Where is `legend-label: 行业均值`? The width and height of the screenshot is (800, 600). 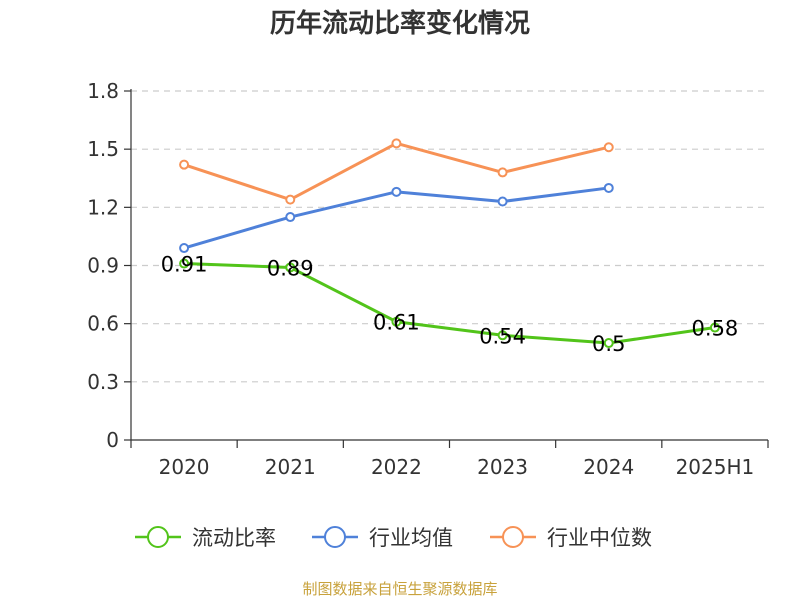
legend-label: 行业均值 is located at coordinates (411, 538).